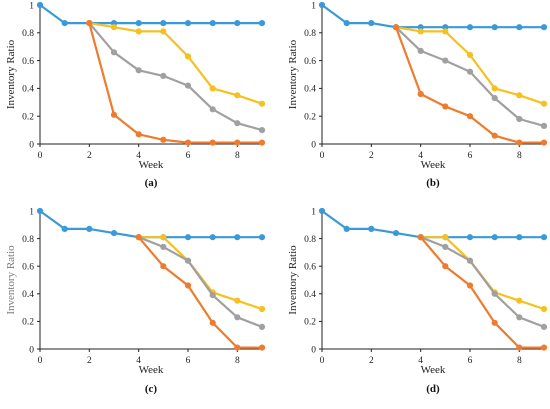  Describe the element at coordinates (40, 361) in the screenshot. I see `x-tick-label: 0` at that location.